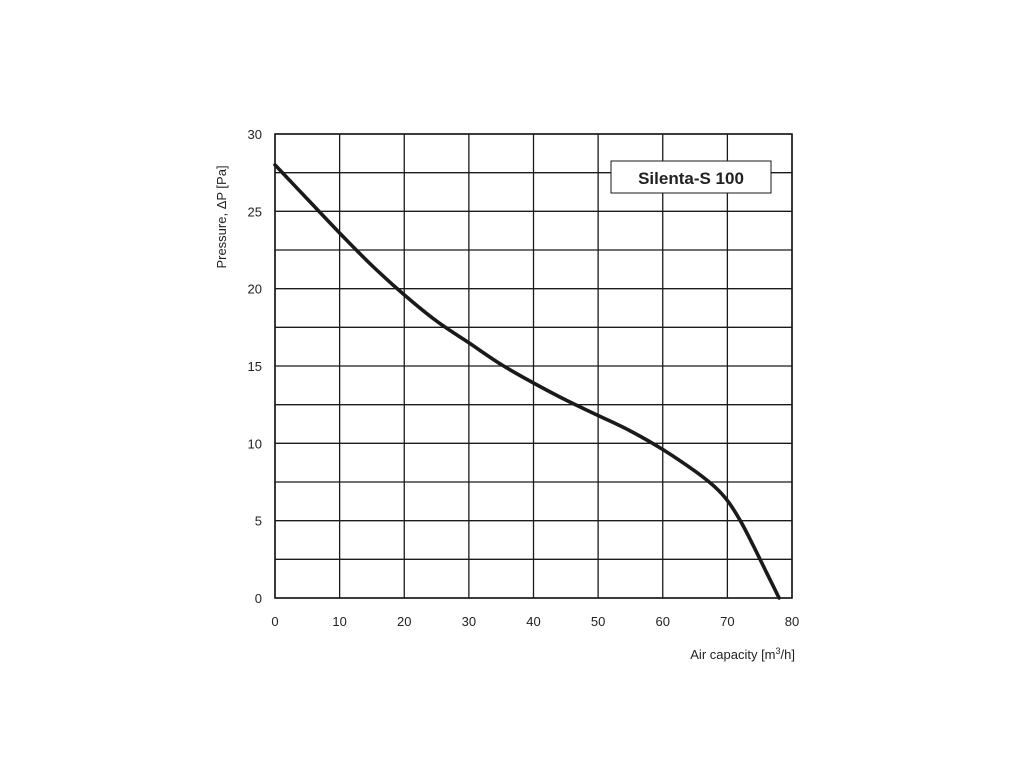  Describe the element at coordinates (255, 134) in the screenshot. I see `y-tick-label: 30` at that location.